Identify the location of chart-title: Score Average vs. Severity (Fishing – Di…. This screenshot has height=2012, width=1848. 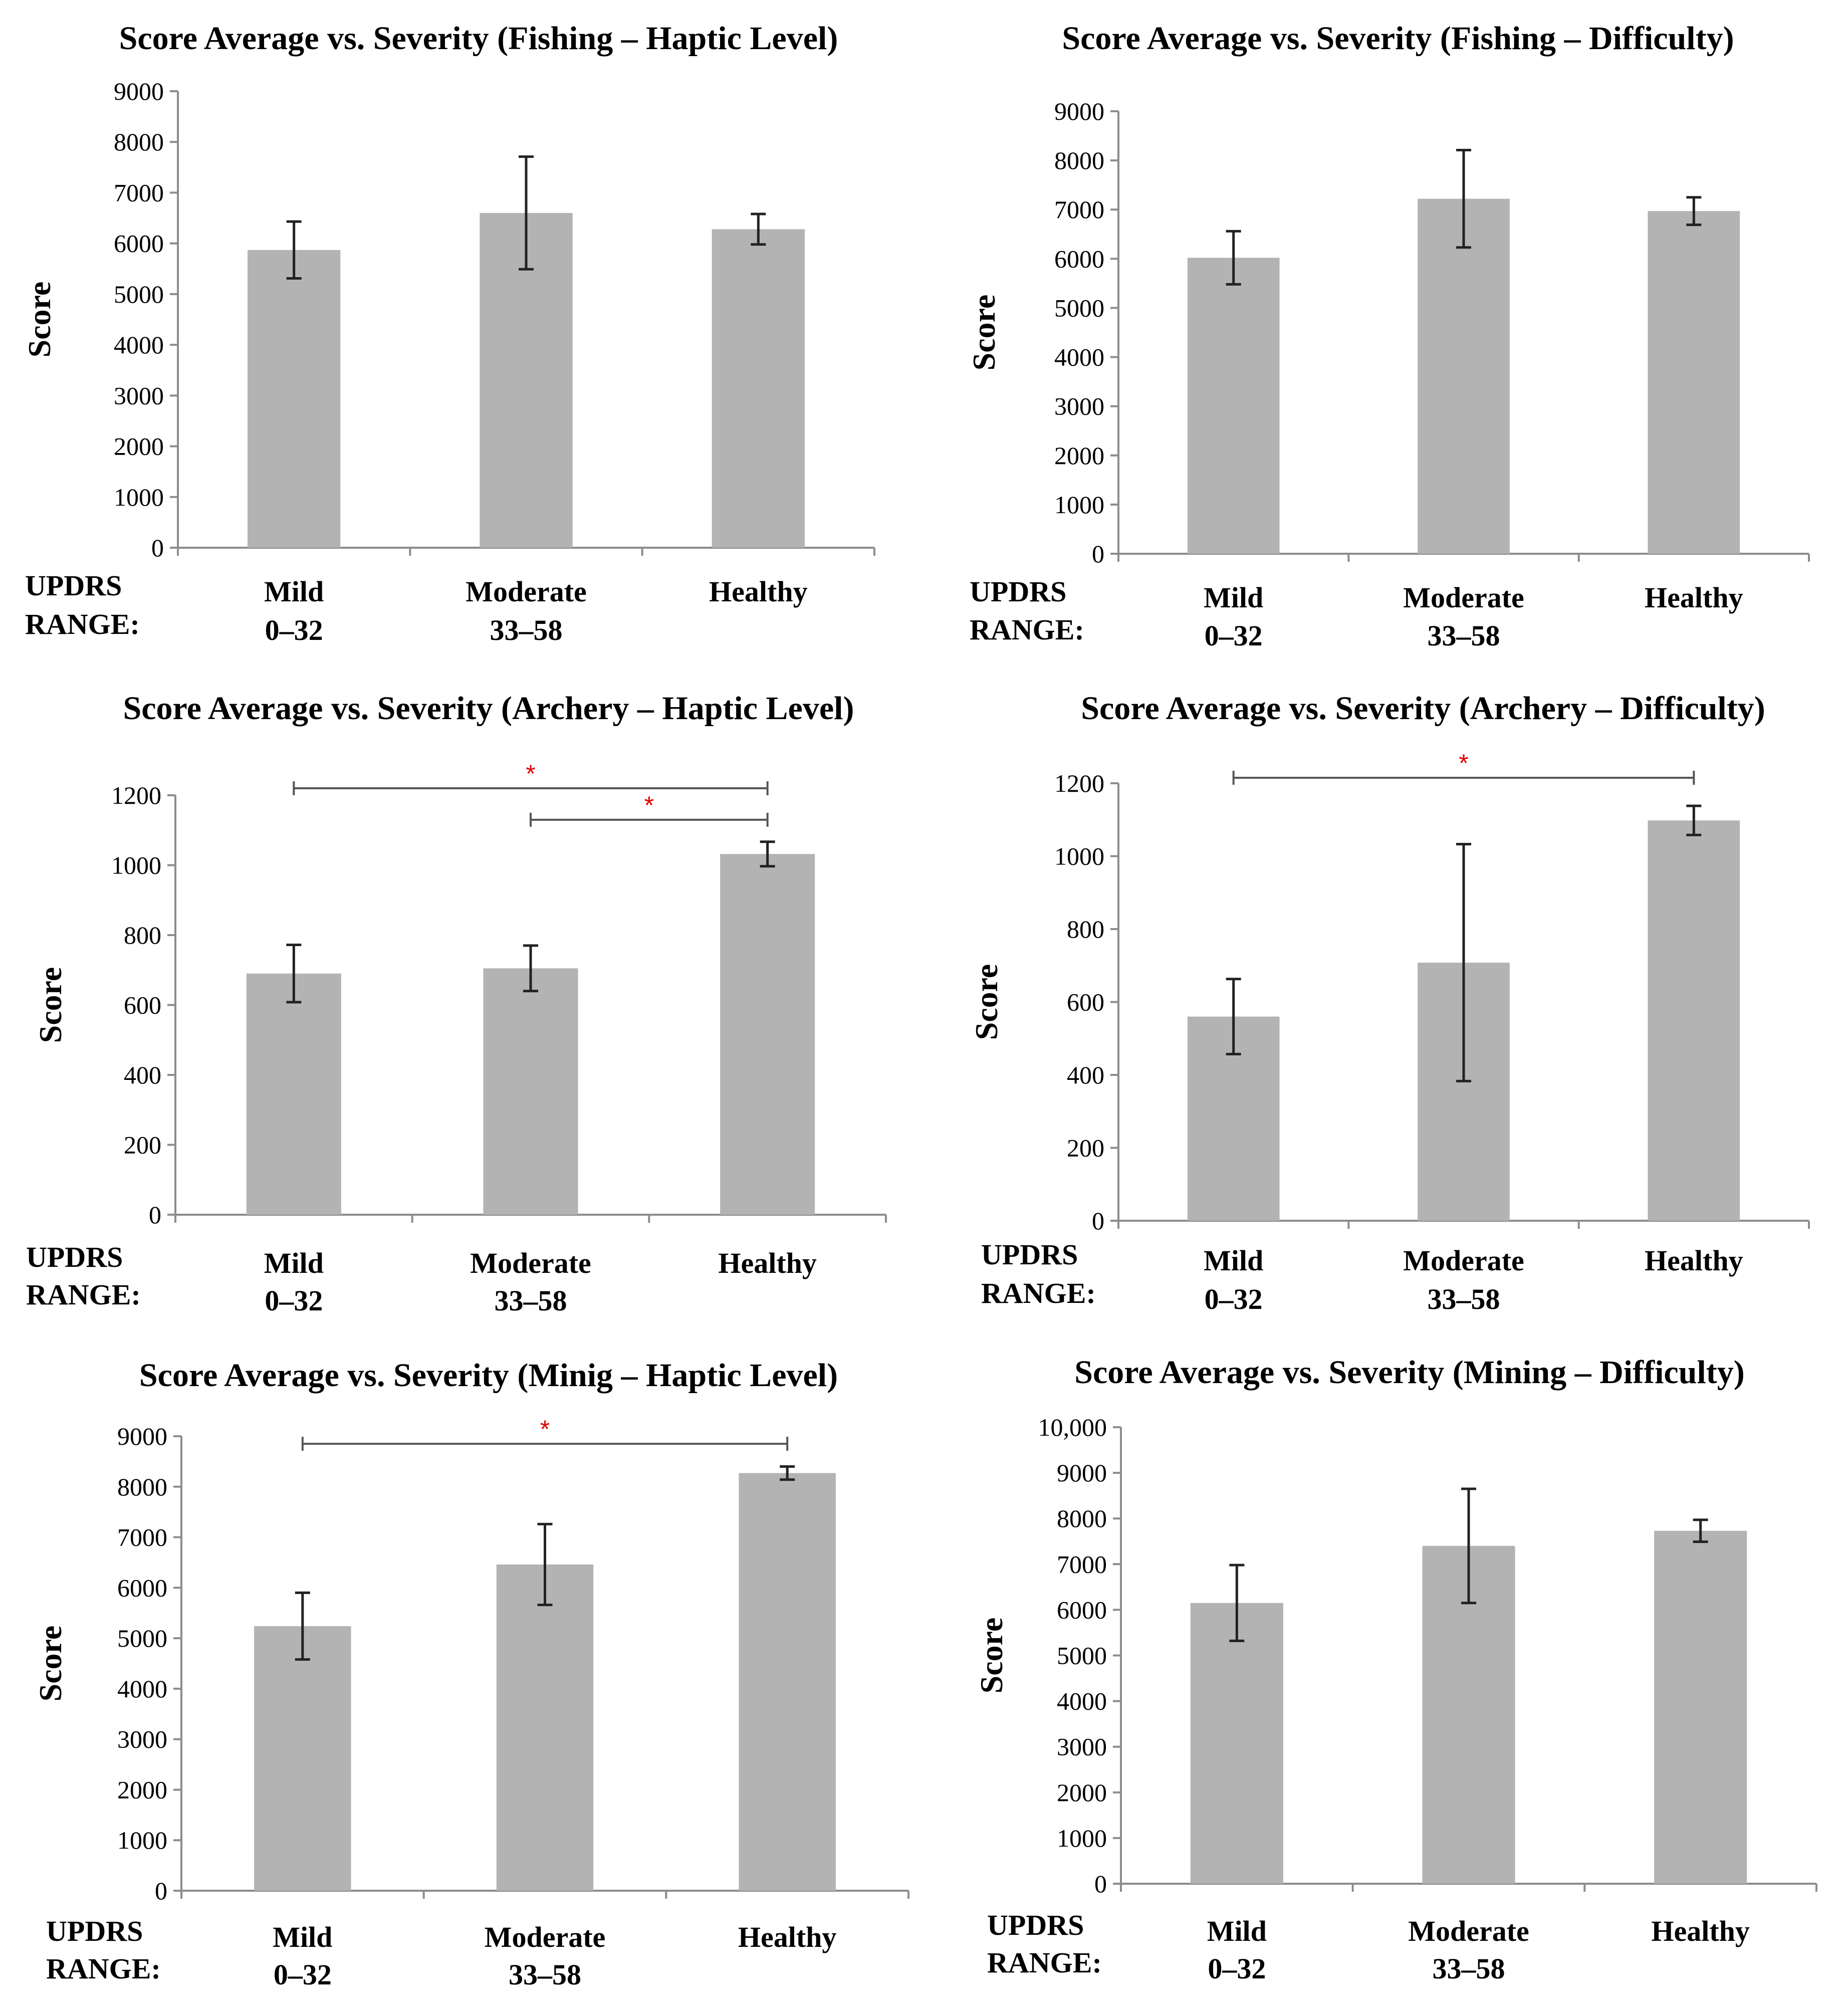
(1398, 38).